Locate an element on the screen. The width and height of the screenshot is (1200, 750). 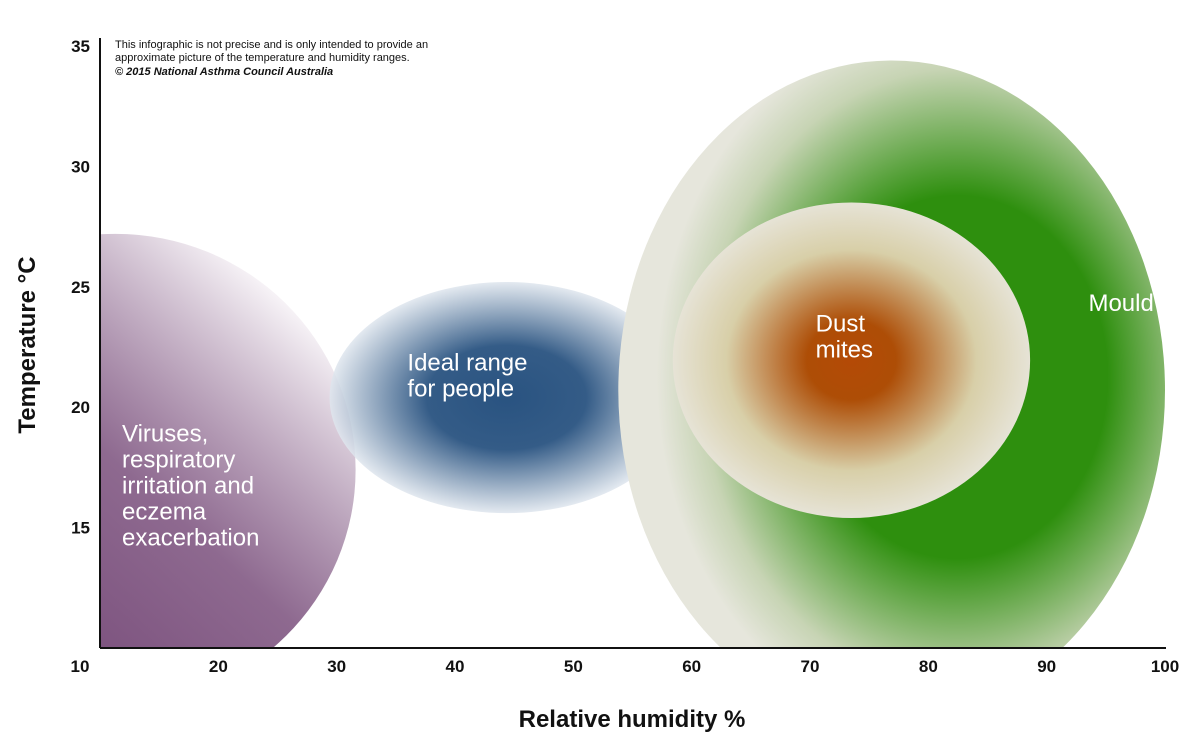
x-tick-label: 60 is located at coordinates (691, 666).